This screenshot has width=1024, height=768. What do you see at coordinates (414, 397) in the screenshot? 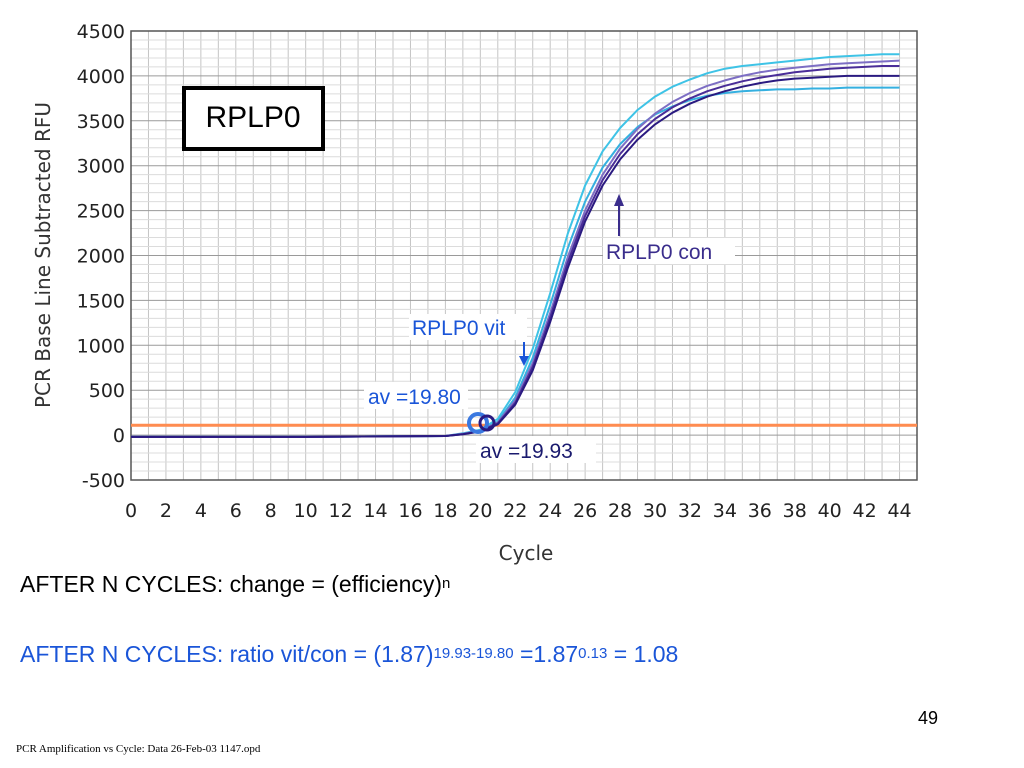
I see `annotation-av-vit: av =19.80` at bounding box center [414, 397].